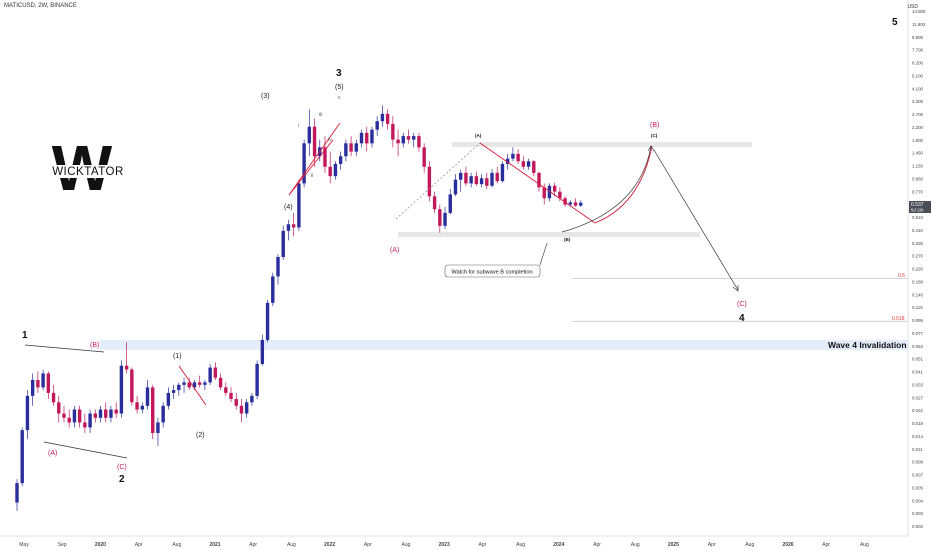 This screenshot has width=932, height=550. What do you see at coordinates (122, 467) in the screenshot?
I see `wave-label-(C)-2019: (C)` at bounding box center [122, 467].